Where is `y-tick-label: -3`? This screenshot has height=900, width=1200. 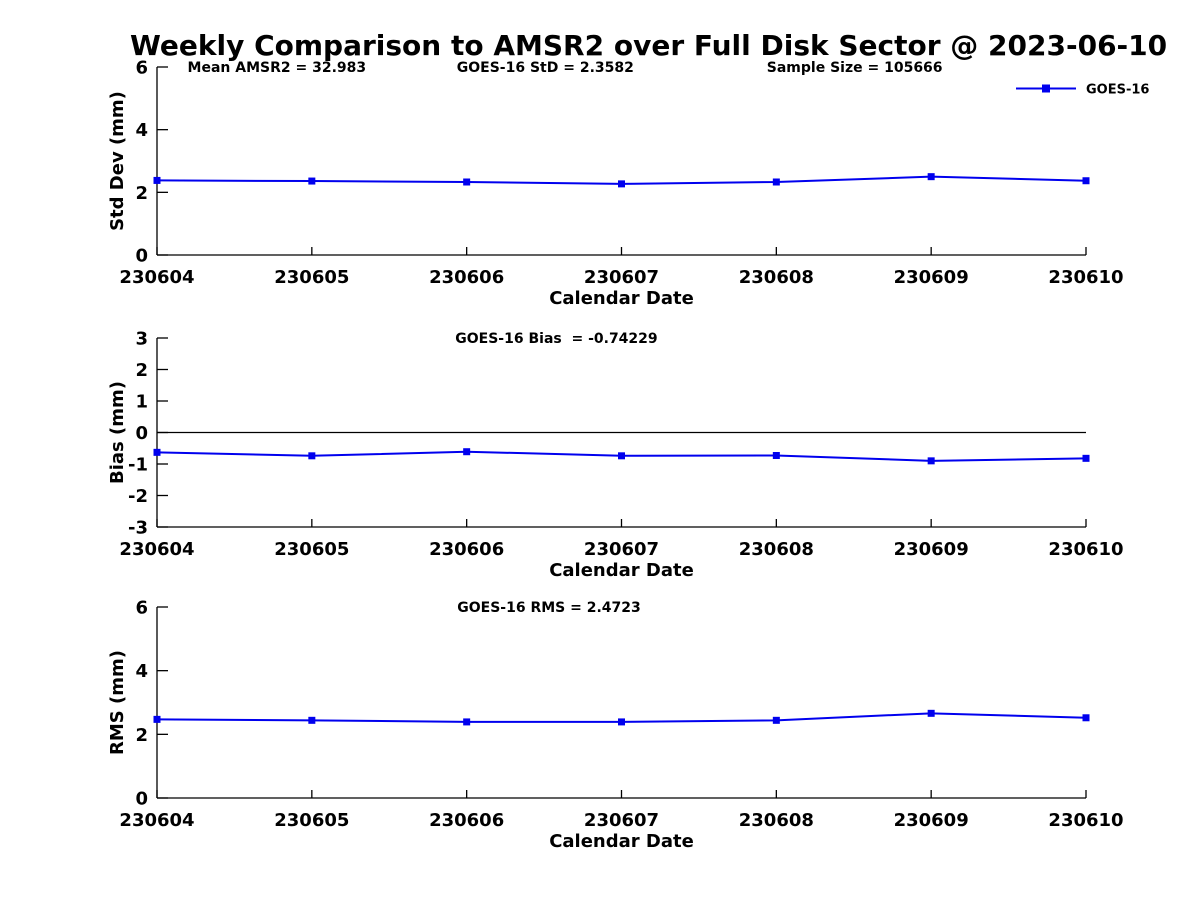 y-tick-label: -3 is located at coordinates (138, 528).